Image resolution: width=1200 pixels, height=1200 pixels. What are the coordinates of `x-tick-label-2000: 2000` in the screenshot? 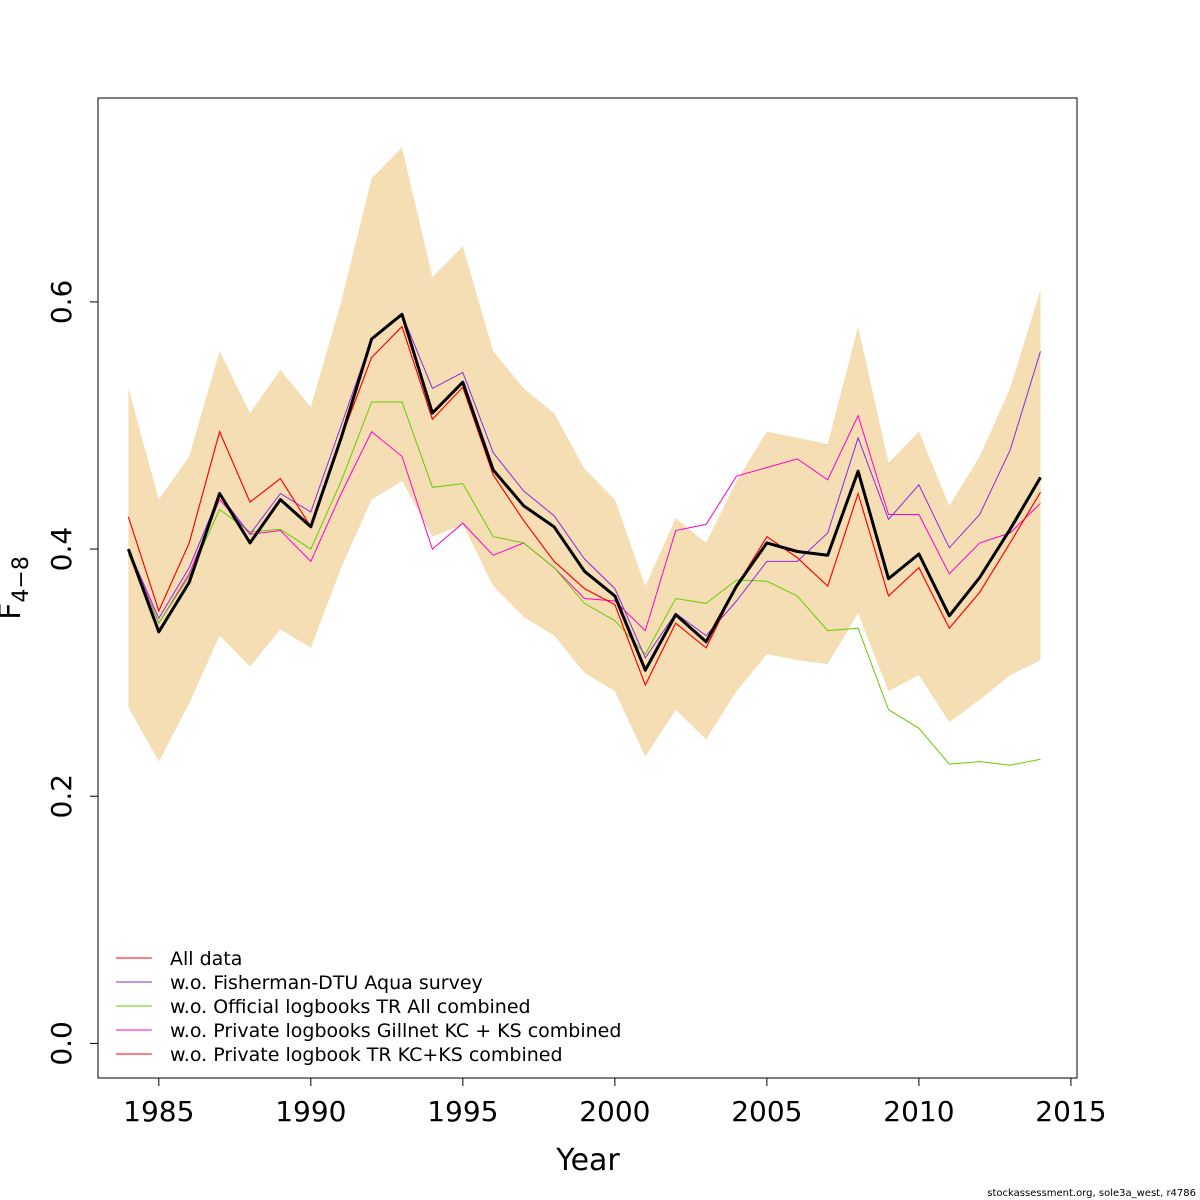 It's located at (614, 1111).